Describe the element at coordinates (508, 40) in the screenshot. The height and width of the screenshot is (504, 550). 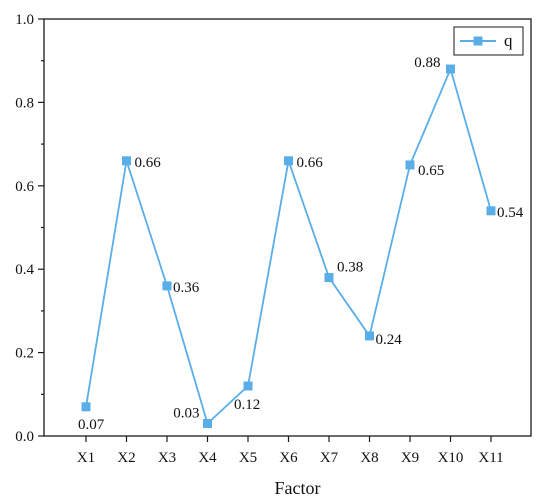
I see `legend-label: q` at that location.